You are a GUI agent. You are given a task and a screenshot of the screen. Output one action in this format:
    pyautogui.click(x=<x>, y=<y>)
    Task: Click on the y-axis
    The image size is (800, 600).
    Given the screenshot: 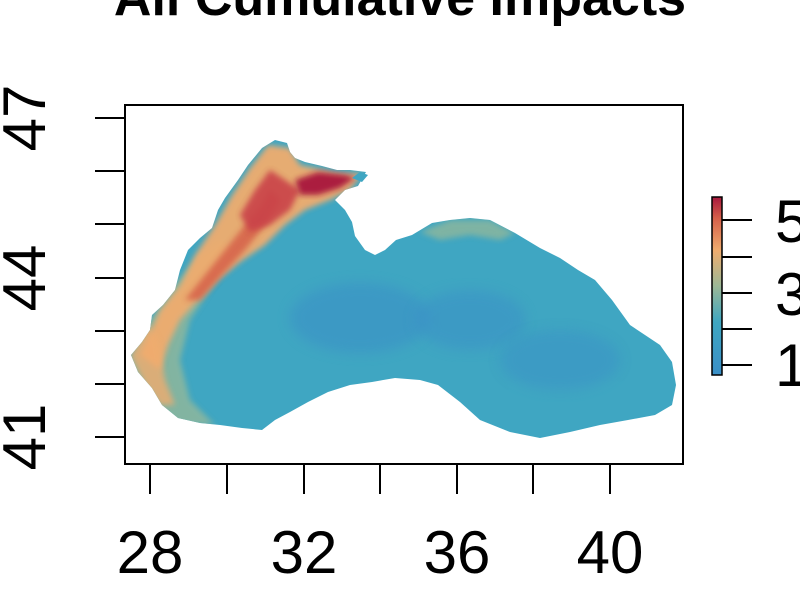 What is the action you would take?
    pyautogui.click(x=110, y=277)
    